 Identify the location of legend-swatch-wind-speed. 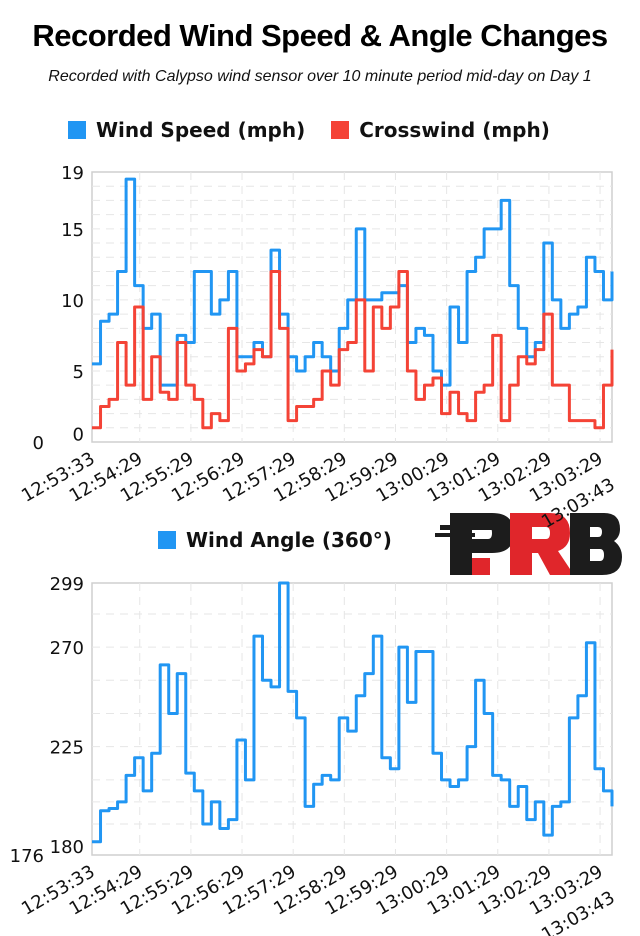
(77, 130).